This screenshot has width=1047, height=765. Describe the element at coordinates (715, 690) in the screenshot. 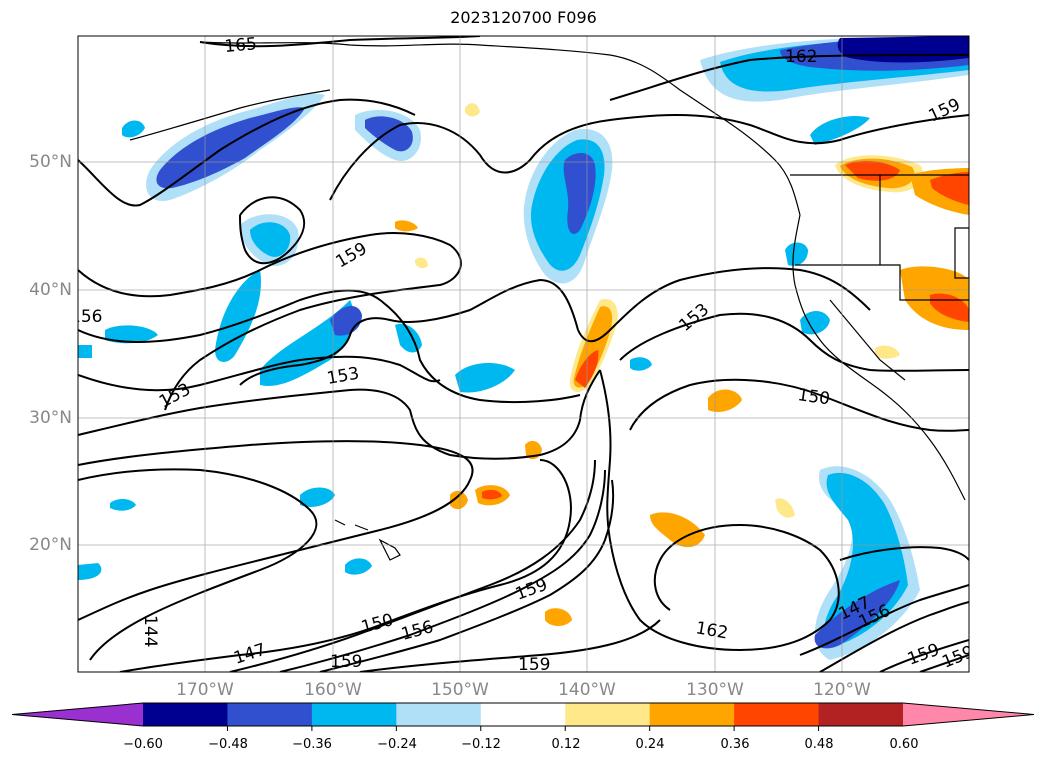

I see `lon-label-130w: 130°W` at that location.